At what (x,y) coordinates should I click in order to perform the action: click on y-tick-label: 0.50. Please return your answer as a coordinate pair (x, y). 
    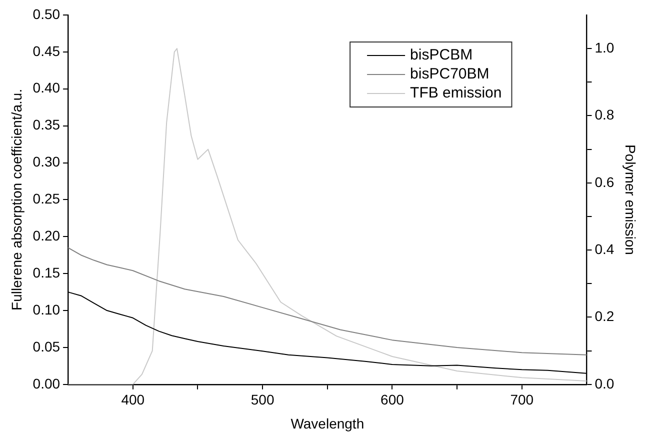
    Looking at the image, I should click on (46, 14).